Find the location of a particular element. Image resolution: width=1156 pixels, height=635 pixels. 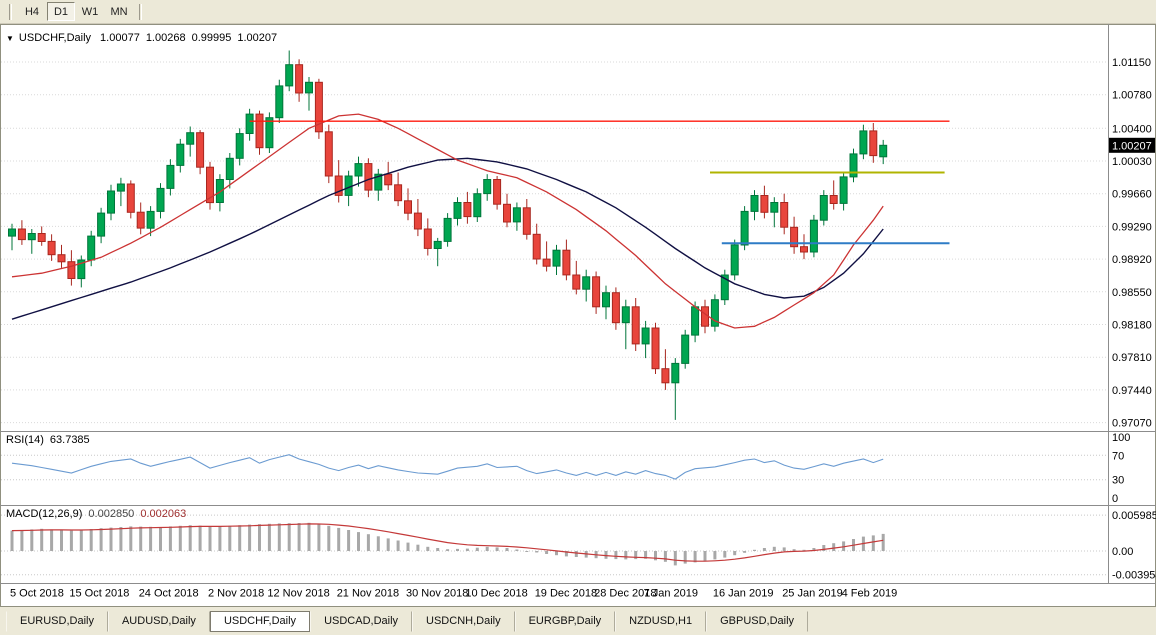

timeframe-button-mn: MN is located at coordinates (119, 11).